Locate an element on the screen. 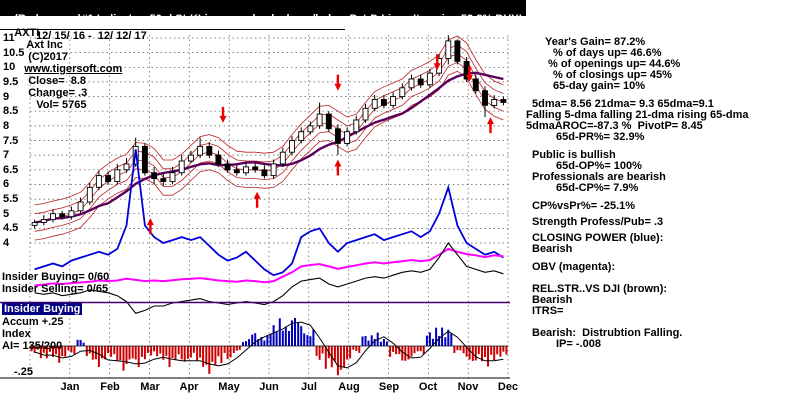 This screenshot has height=402, width=800. x-axis-month-label: Nov is located at coordinates (468, 387).